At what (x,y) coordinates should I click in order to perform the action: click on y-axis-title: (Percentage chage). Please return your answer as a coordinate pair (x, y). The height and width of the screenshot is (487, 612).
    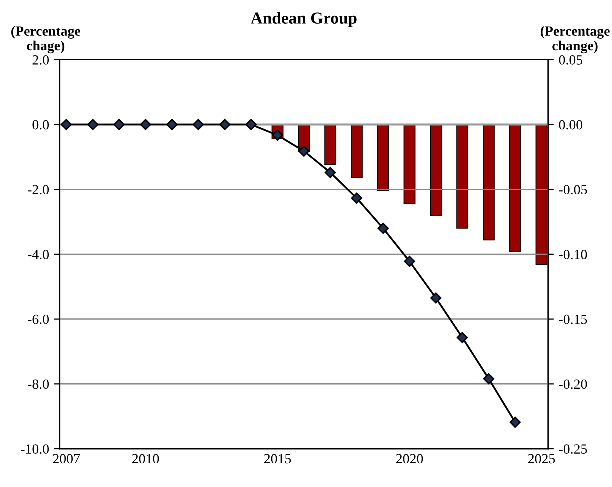
    Looking at the image, I should click on (46, 40).